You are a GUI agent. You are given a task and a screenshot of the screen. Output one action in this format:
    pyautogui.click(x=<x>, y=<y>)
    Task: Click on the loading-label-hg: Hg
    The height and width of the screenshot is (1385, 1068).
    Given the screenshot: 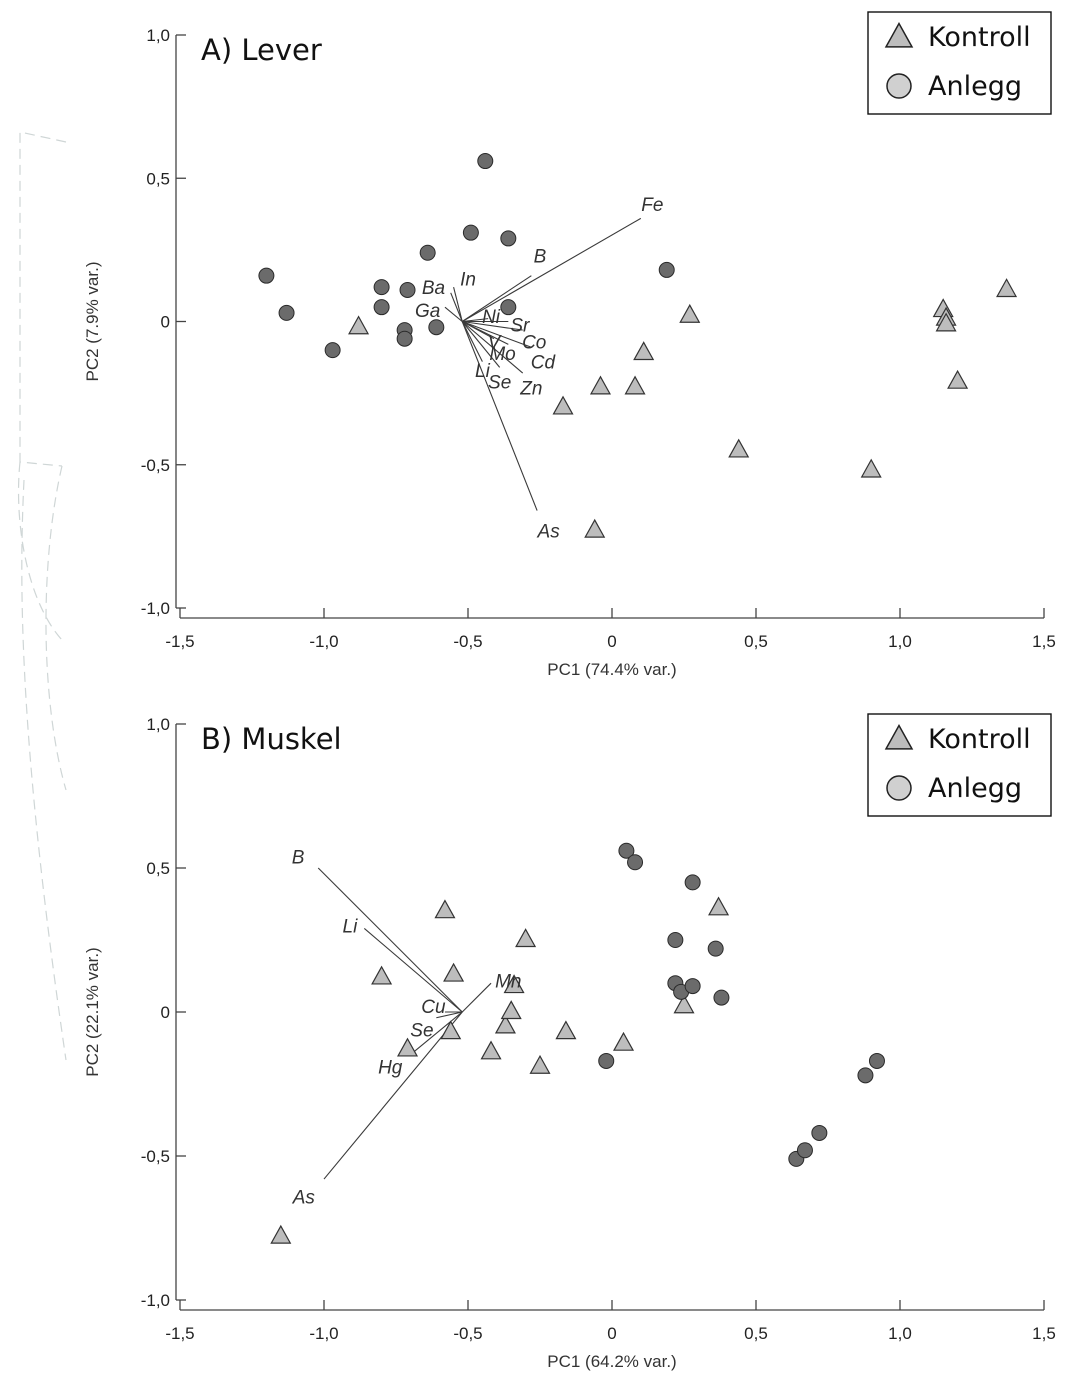 What is the action you would take?
    pyautogui.click(x=390, y=1068)
    